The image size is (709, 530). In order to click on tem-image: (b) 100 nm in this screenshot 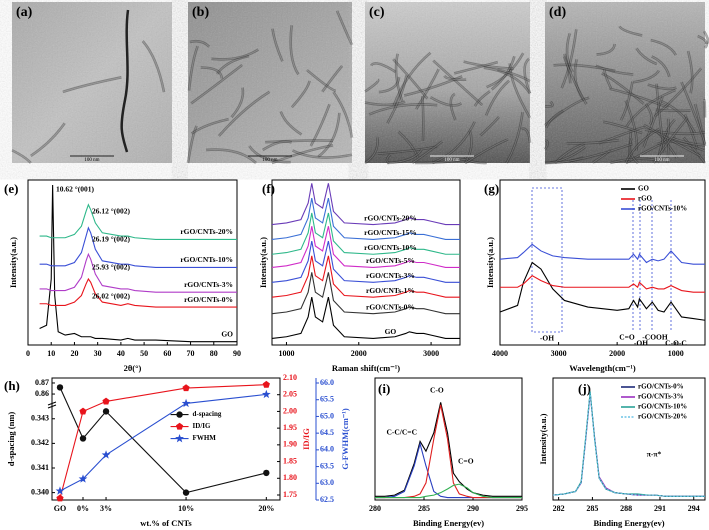, I will do `click(270, 83)`.